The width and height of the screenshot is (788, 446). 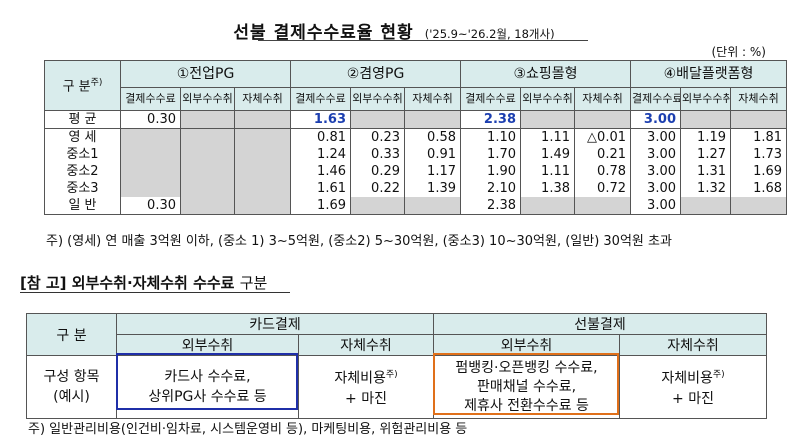 What do you see at coordinates (545, 74) in the screenshot?
I see `group-header: ③쇼핑몰형` at bounding box center [545, 74].